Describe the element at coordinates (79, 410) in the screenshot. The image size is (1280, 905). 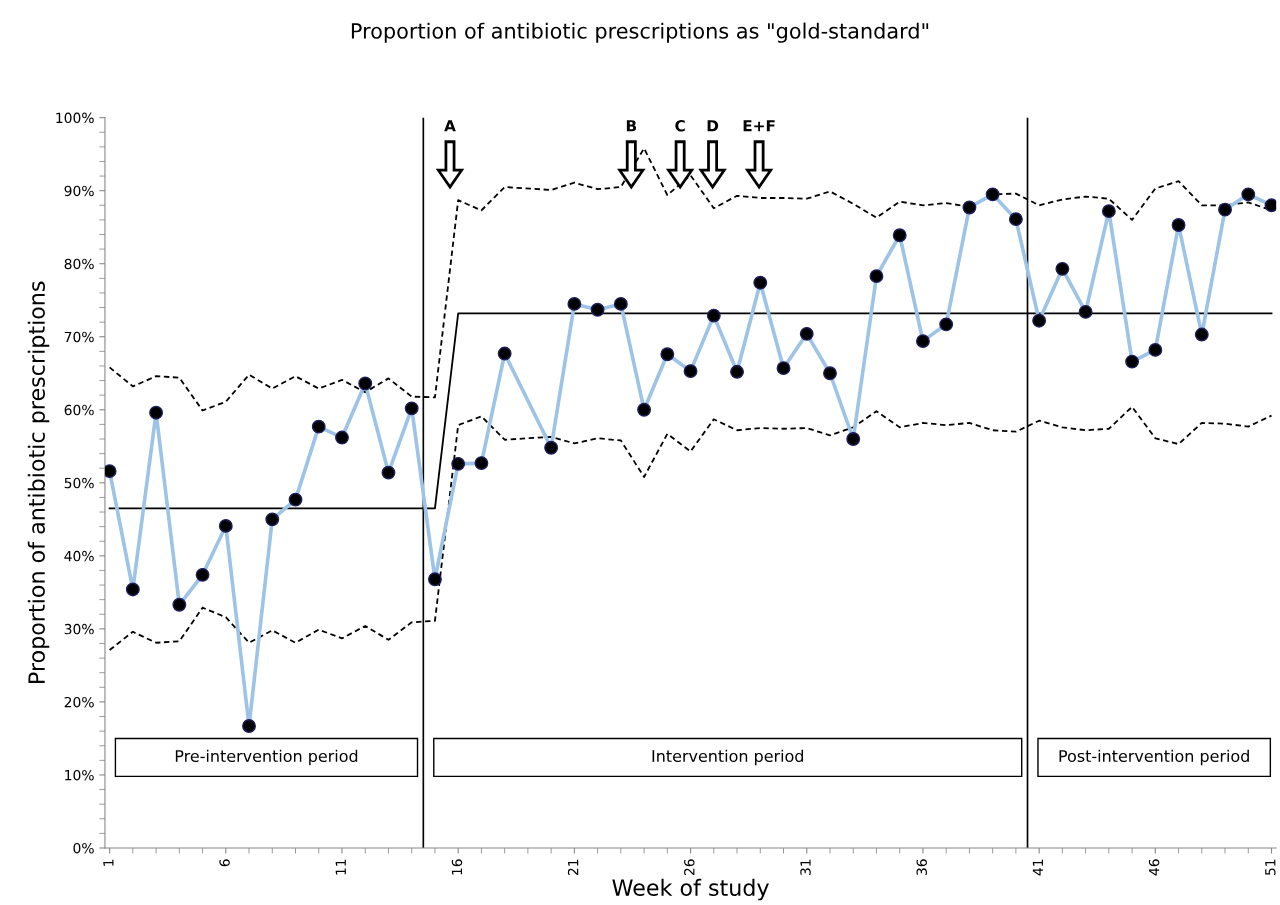
I see `y-tick-label: 60%` at that location.